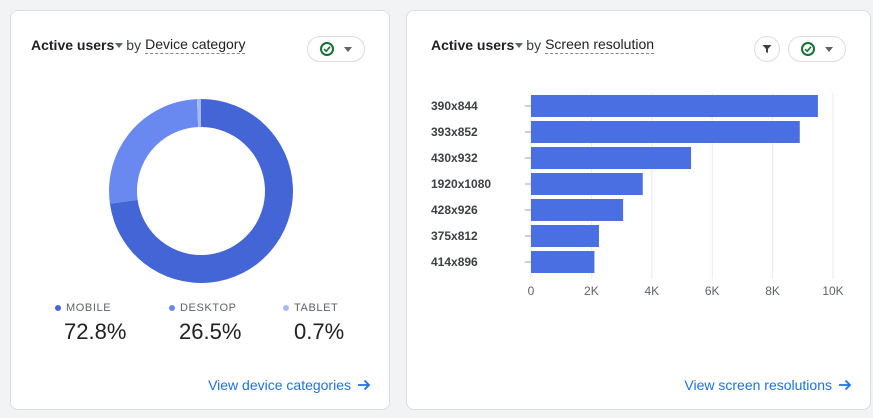 This screenshot has width=873, height=418. I want to click on donut-slice-desktop, so click(154, 151).